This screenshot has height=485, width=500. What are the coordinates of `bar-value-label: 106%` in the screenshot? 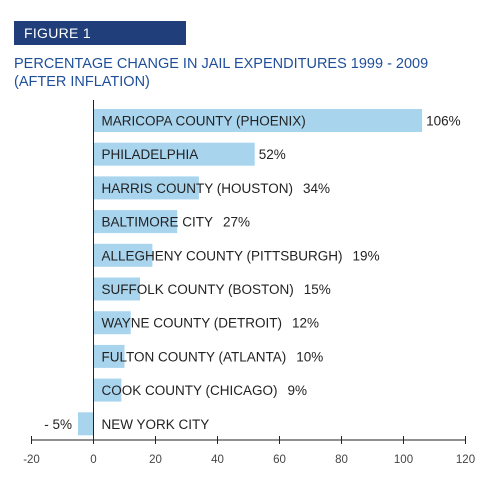 It's located at (443, 121).